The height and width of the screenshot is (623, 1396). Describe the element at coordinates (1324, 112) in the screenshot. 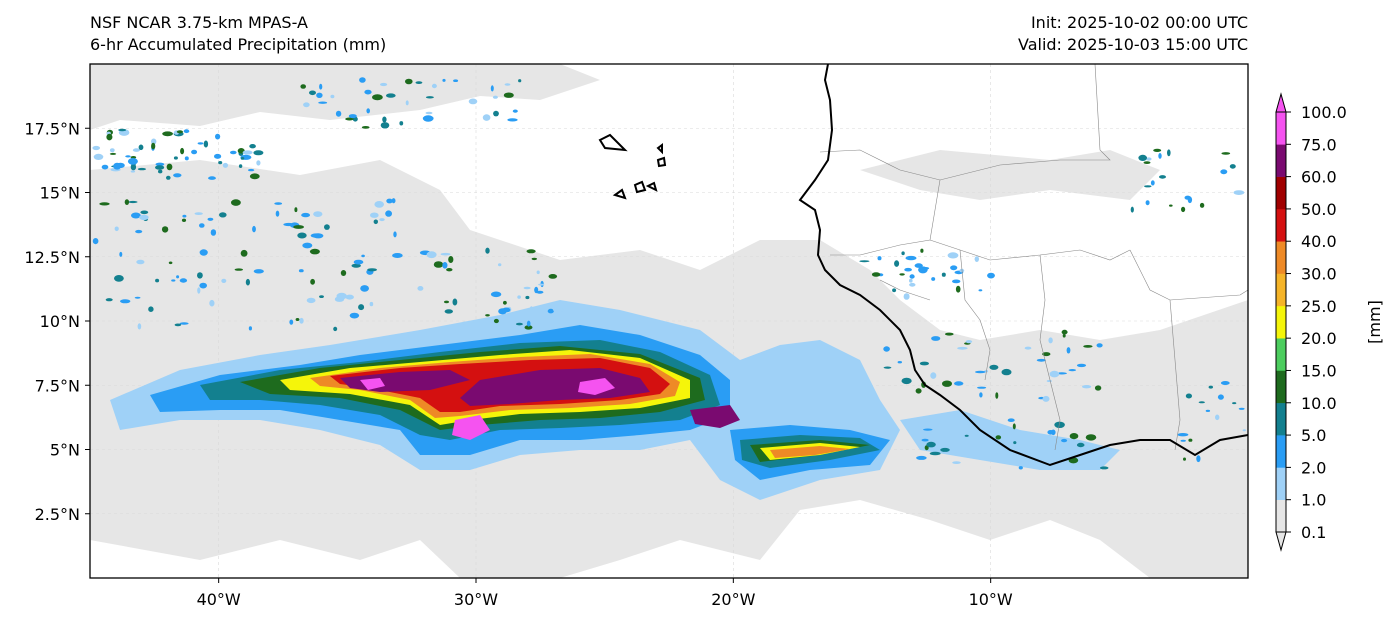

I see `colorbar-tick-label: 100.0` at that location.